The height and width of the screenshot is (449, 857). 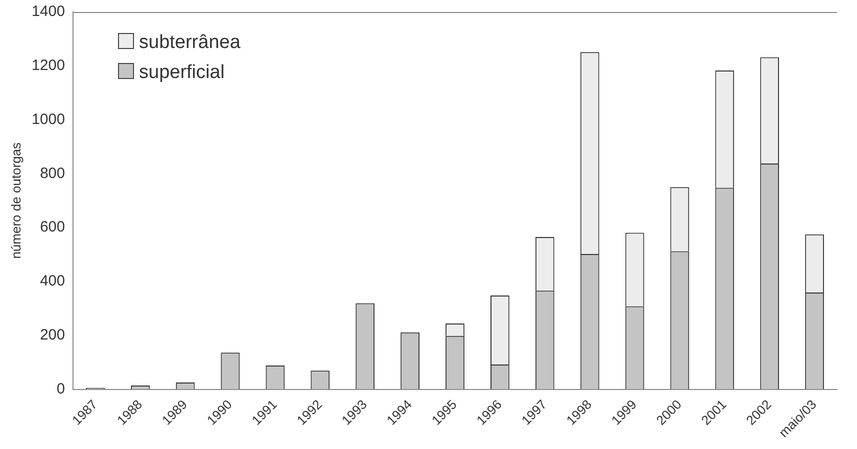 What do you see at coordinates (182, 72) in the screenshot?
I see `legend-label: superficial` at bounding box center [182, 72].